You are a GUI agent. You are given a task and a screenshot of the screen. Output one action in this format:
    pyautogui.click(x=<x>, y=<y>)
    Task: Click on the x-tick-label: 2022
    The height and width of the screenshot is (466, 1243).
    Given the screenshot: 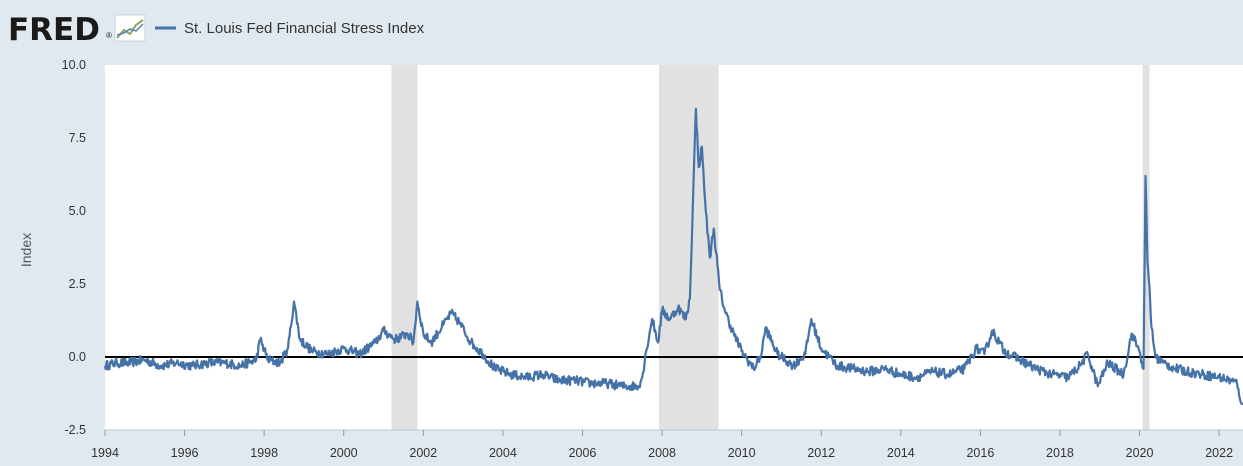 What is the action you would take?
    pyautogui.click(x=1219, y=453)
    